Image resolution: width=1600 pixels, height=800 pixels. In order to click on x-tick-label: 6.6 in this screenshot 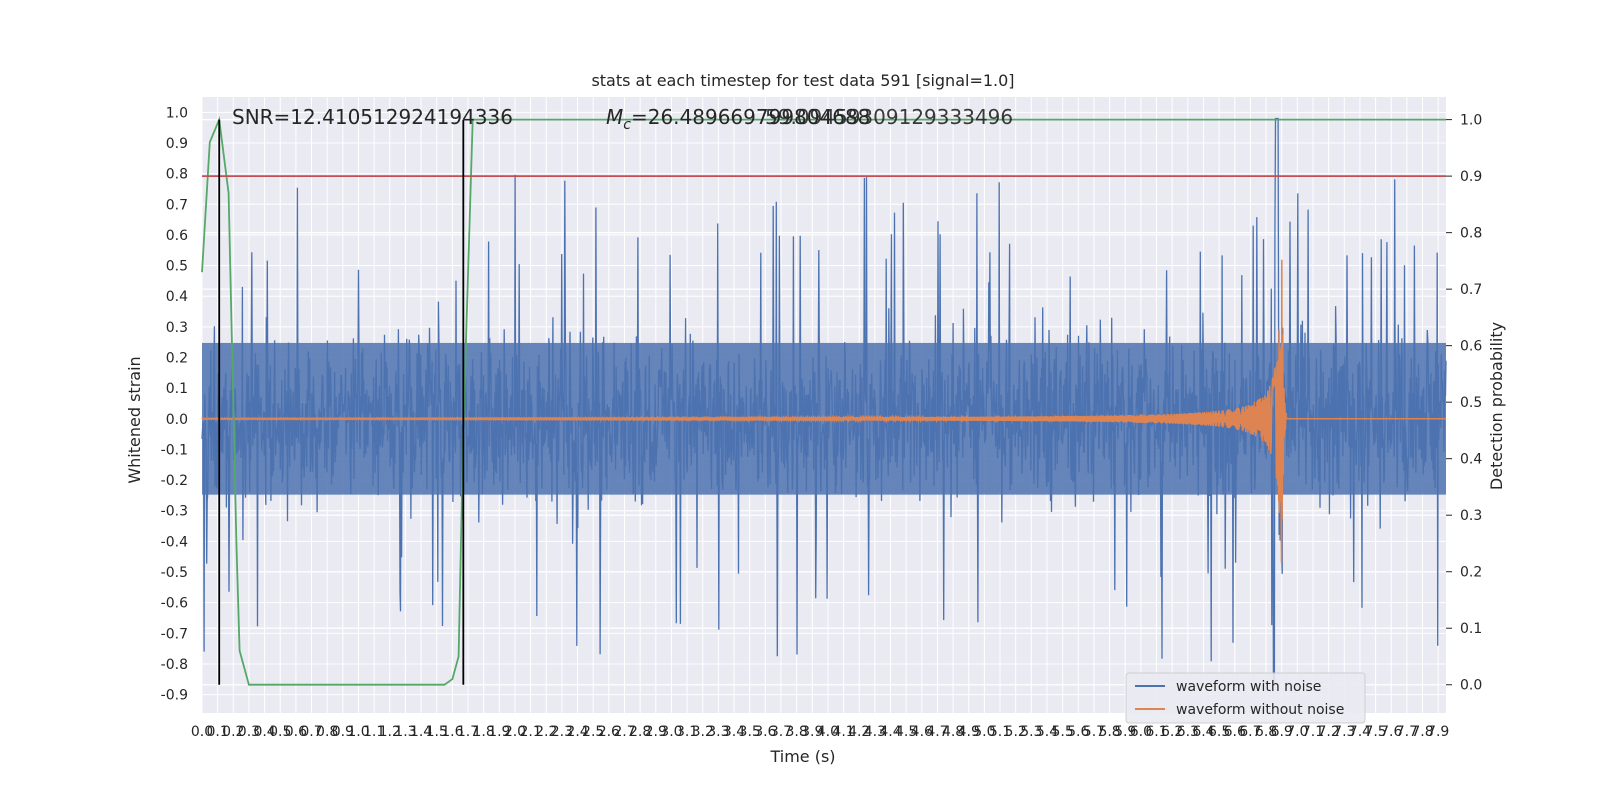, I will do `click(1235, 732)`.